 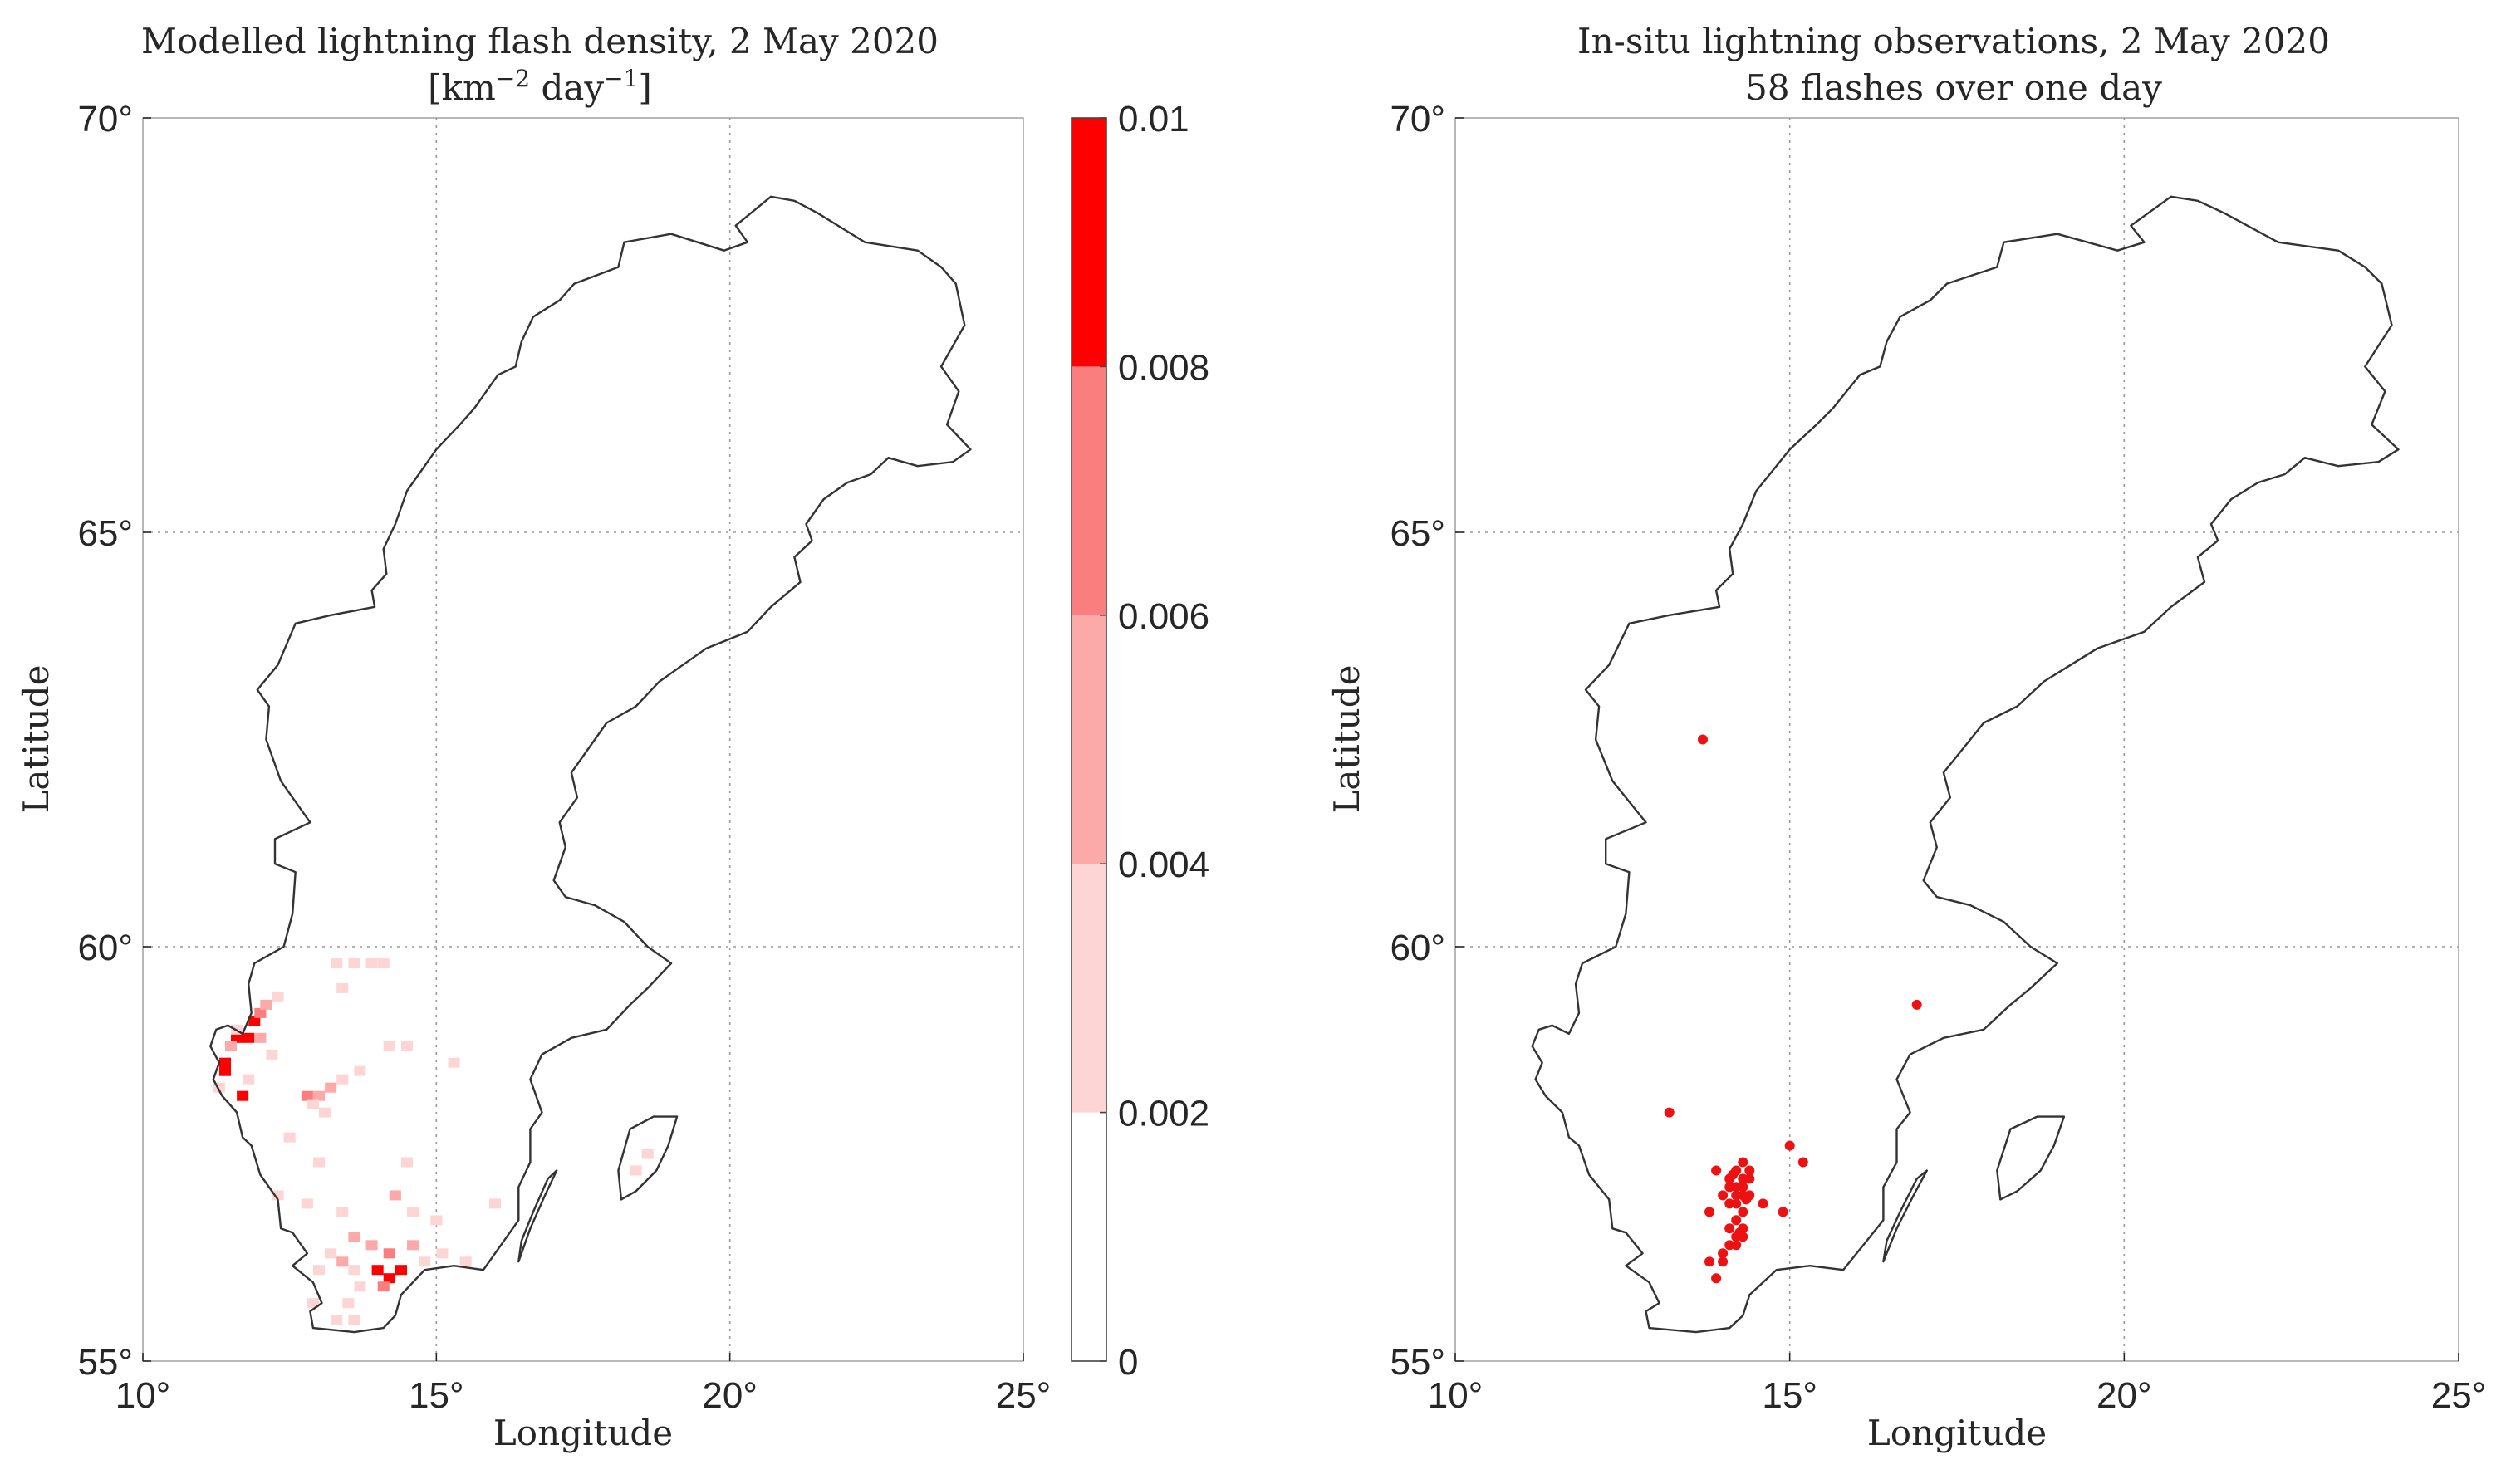 I want to click on colorbar: 0 0.002 0.004 0.006 0.008 0.01, so click(x=1140, y=741).